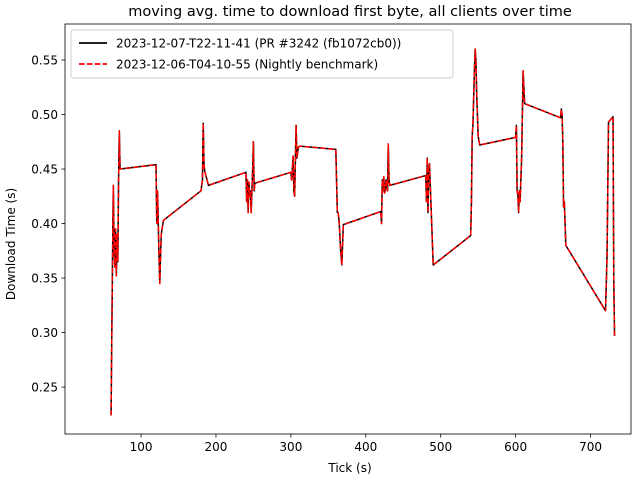 This screenshot has width=640, height=480. What do you see at coordinates (44, 224) in the screenshot?
I see `y-tick-label: 0.40` at bounding box center [44, 224].